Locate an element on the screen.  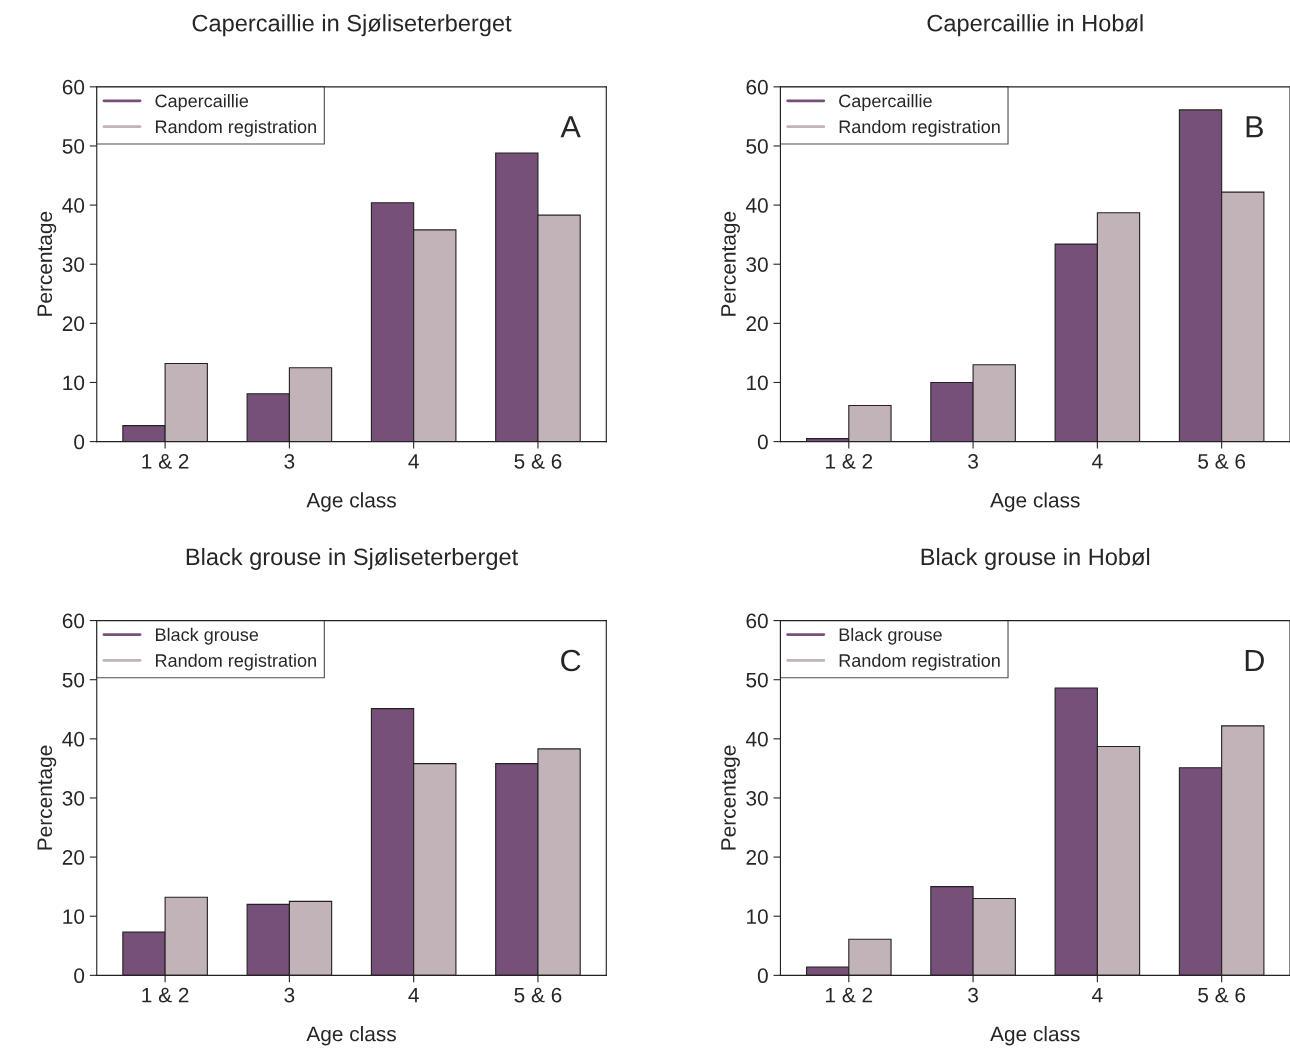
annotation: D is located at coordinates (1254, 661).